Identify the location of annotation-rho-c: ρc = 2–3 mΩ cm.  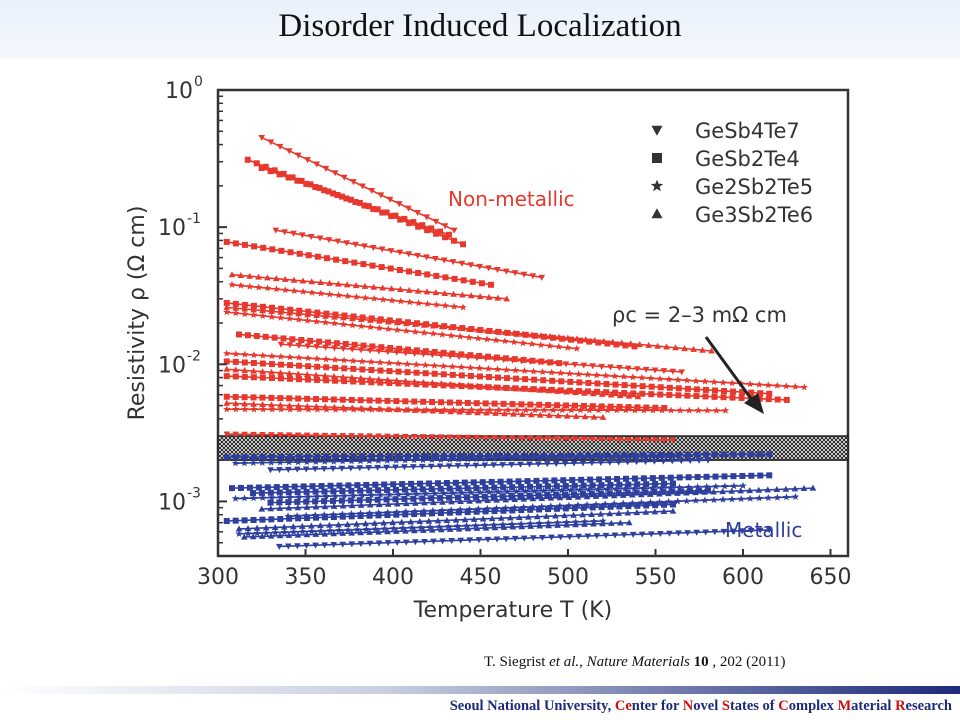
(699, 315).